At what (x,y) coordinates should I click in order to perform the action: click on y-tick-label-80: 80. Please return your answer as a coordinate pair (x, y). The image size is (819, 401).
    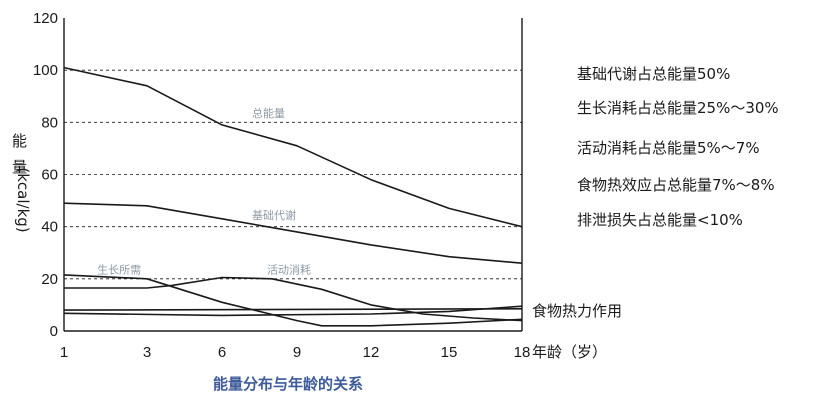
    Looking at the image, I should click on (49, 122).